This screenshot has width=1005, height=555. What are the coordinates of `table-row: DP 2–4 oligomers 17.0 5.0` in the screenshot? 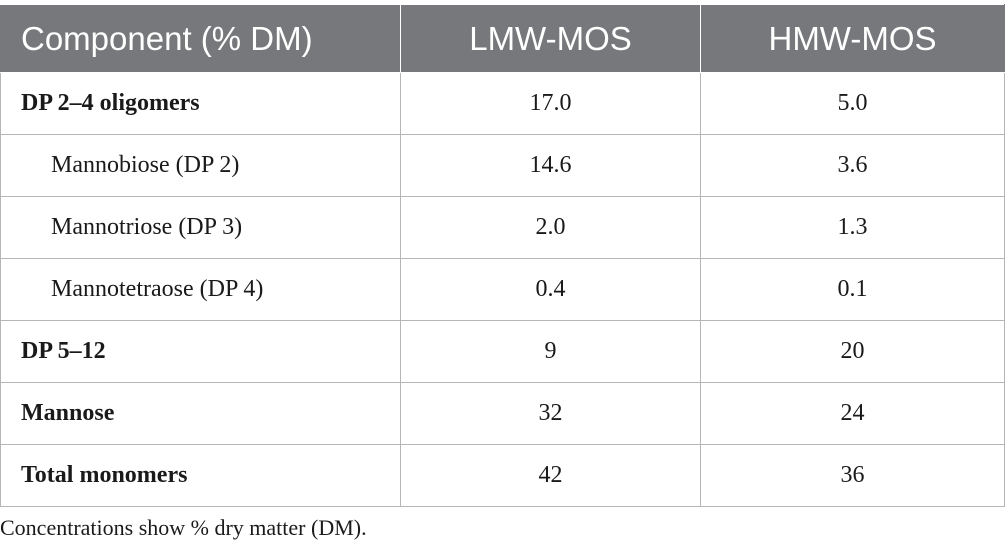 It's located at (502, 103).